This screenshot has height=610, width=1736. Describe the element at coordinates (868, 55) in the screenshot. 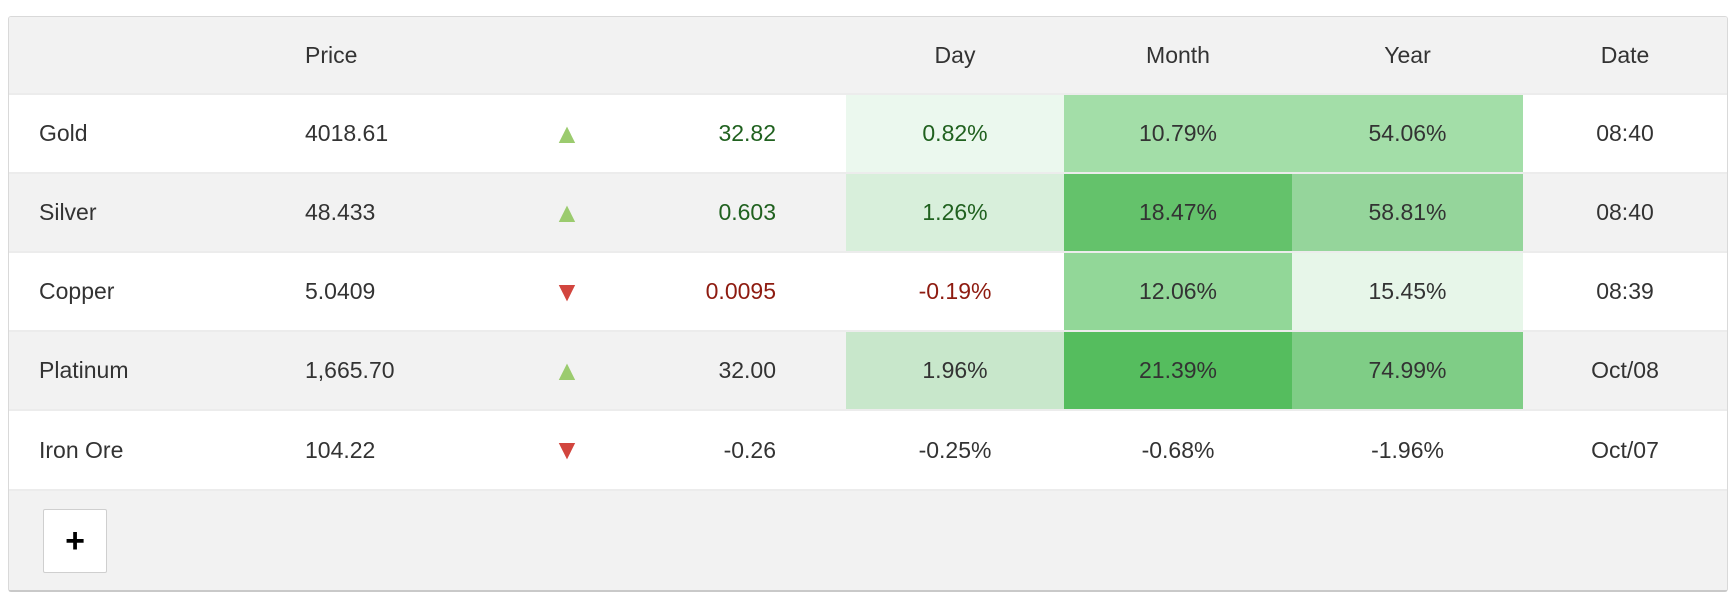

I see `table-header-row: Price Day Month Year Date` at that location.